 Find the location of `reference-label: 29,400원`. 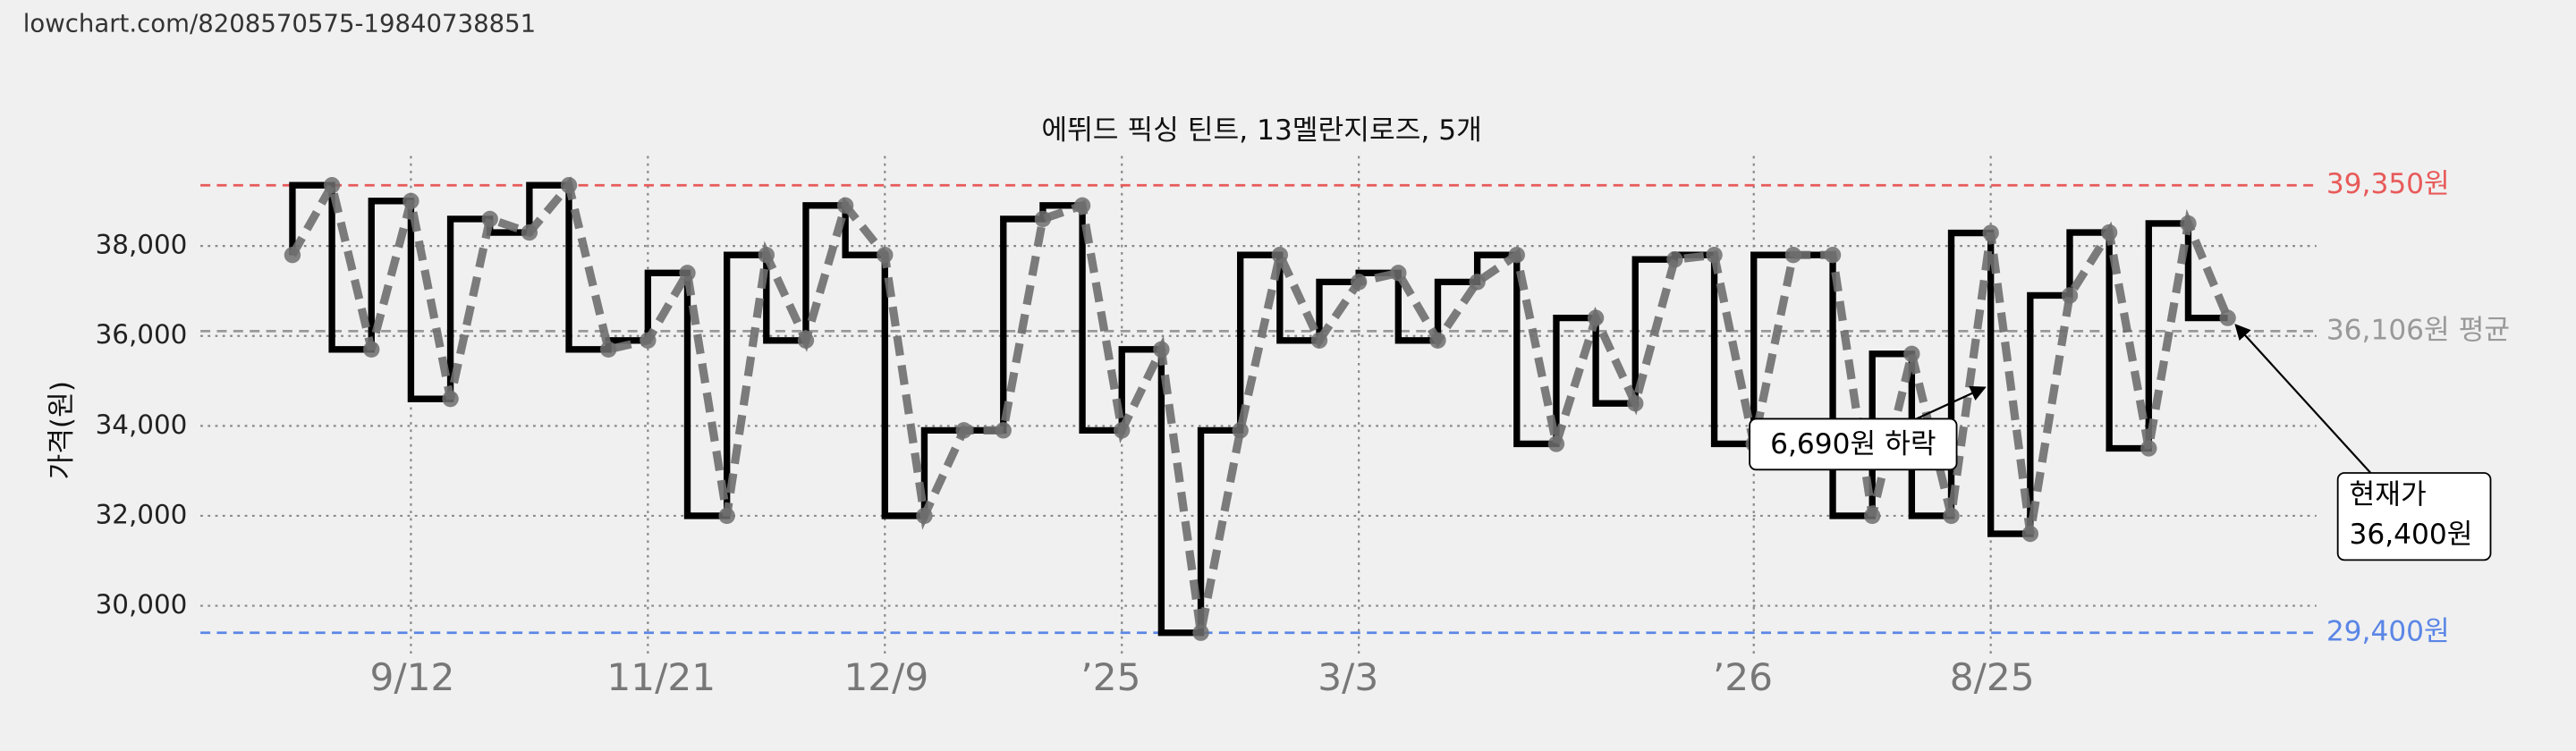

reference-label: 29,400원 is located at coordinates (2388, 632).